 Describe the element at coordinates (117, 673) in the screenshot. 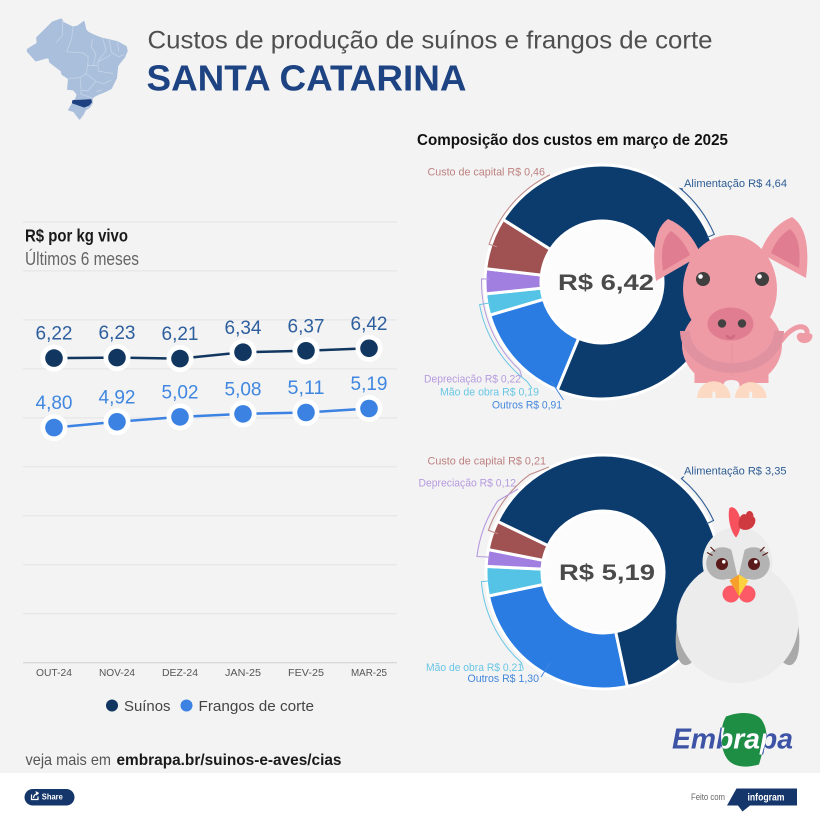

I see `svg-text: NOV-24` at that location.